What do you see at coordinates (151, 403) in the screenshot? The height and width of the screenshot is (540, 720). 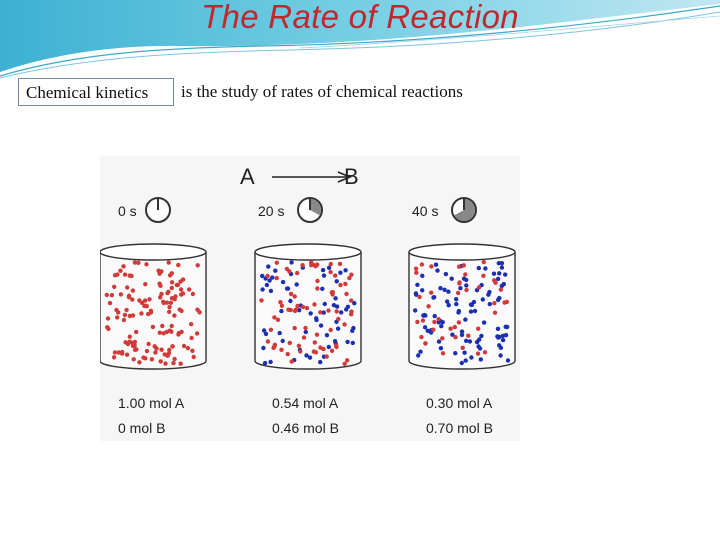 I see `mol-a-label-0: 1.00 mol A` at bounding box center [151, 403].